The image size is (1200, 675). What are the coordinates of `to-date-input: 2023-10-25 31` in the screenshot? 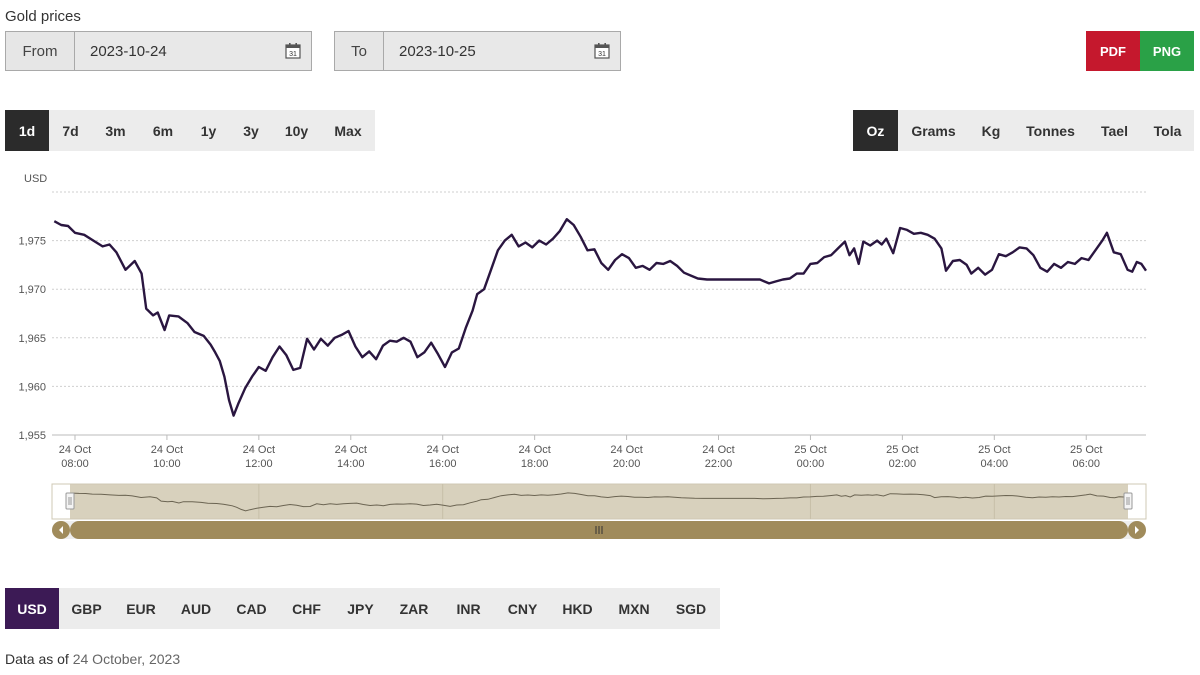 It's located at (502, 51).